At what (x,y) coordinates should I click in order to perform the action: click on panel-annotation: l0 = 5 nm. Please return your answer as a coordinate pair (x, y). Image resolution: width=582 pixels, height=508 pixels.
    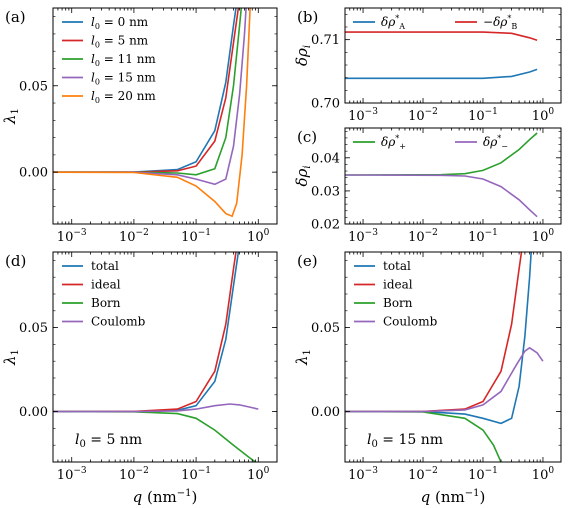
    Looking at the image, I should click on (108, 441).